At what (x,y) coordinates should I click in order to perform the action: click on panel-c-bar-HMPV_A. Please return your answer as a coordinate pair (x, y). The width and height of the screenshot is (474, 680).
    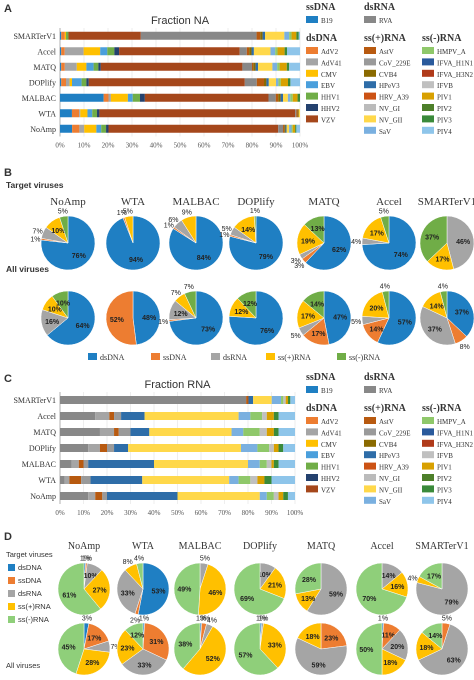
    Looking at the image, I should click on (282, 400).